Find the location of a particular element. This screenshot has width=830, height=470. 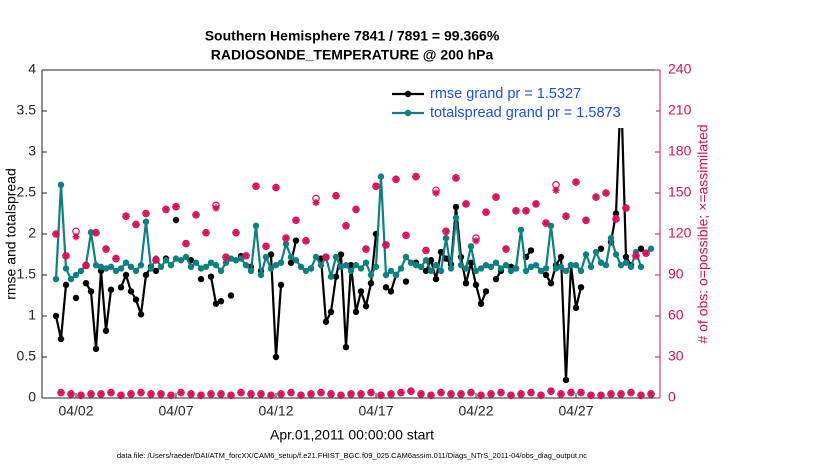

y2-tick-label: 150 is located at coordinates (680, 192).